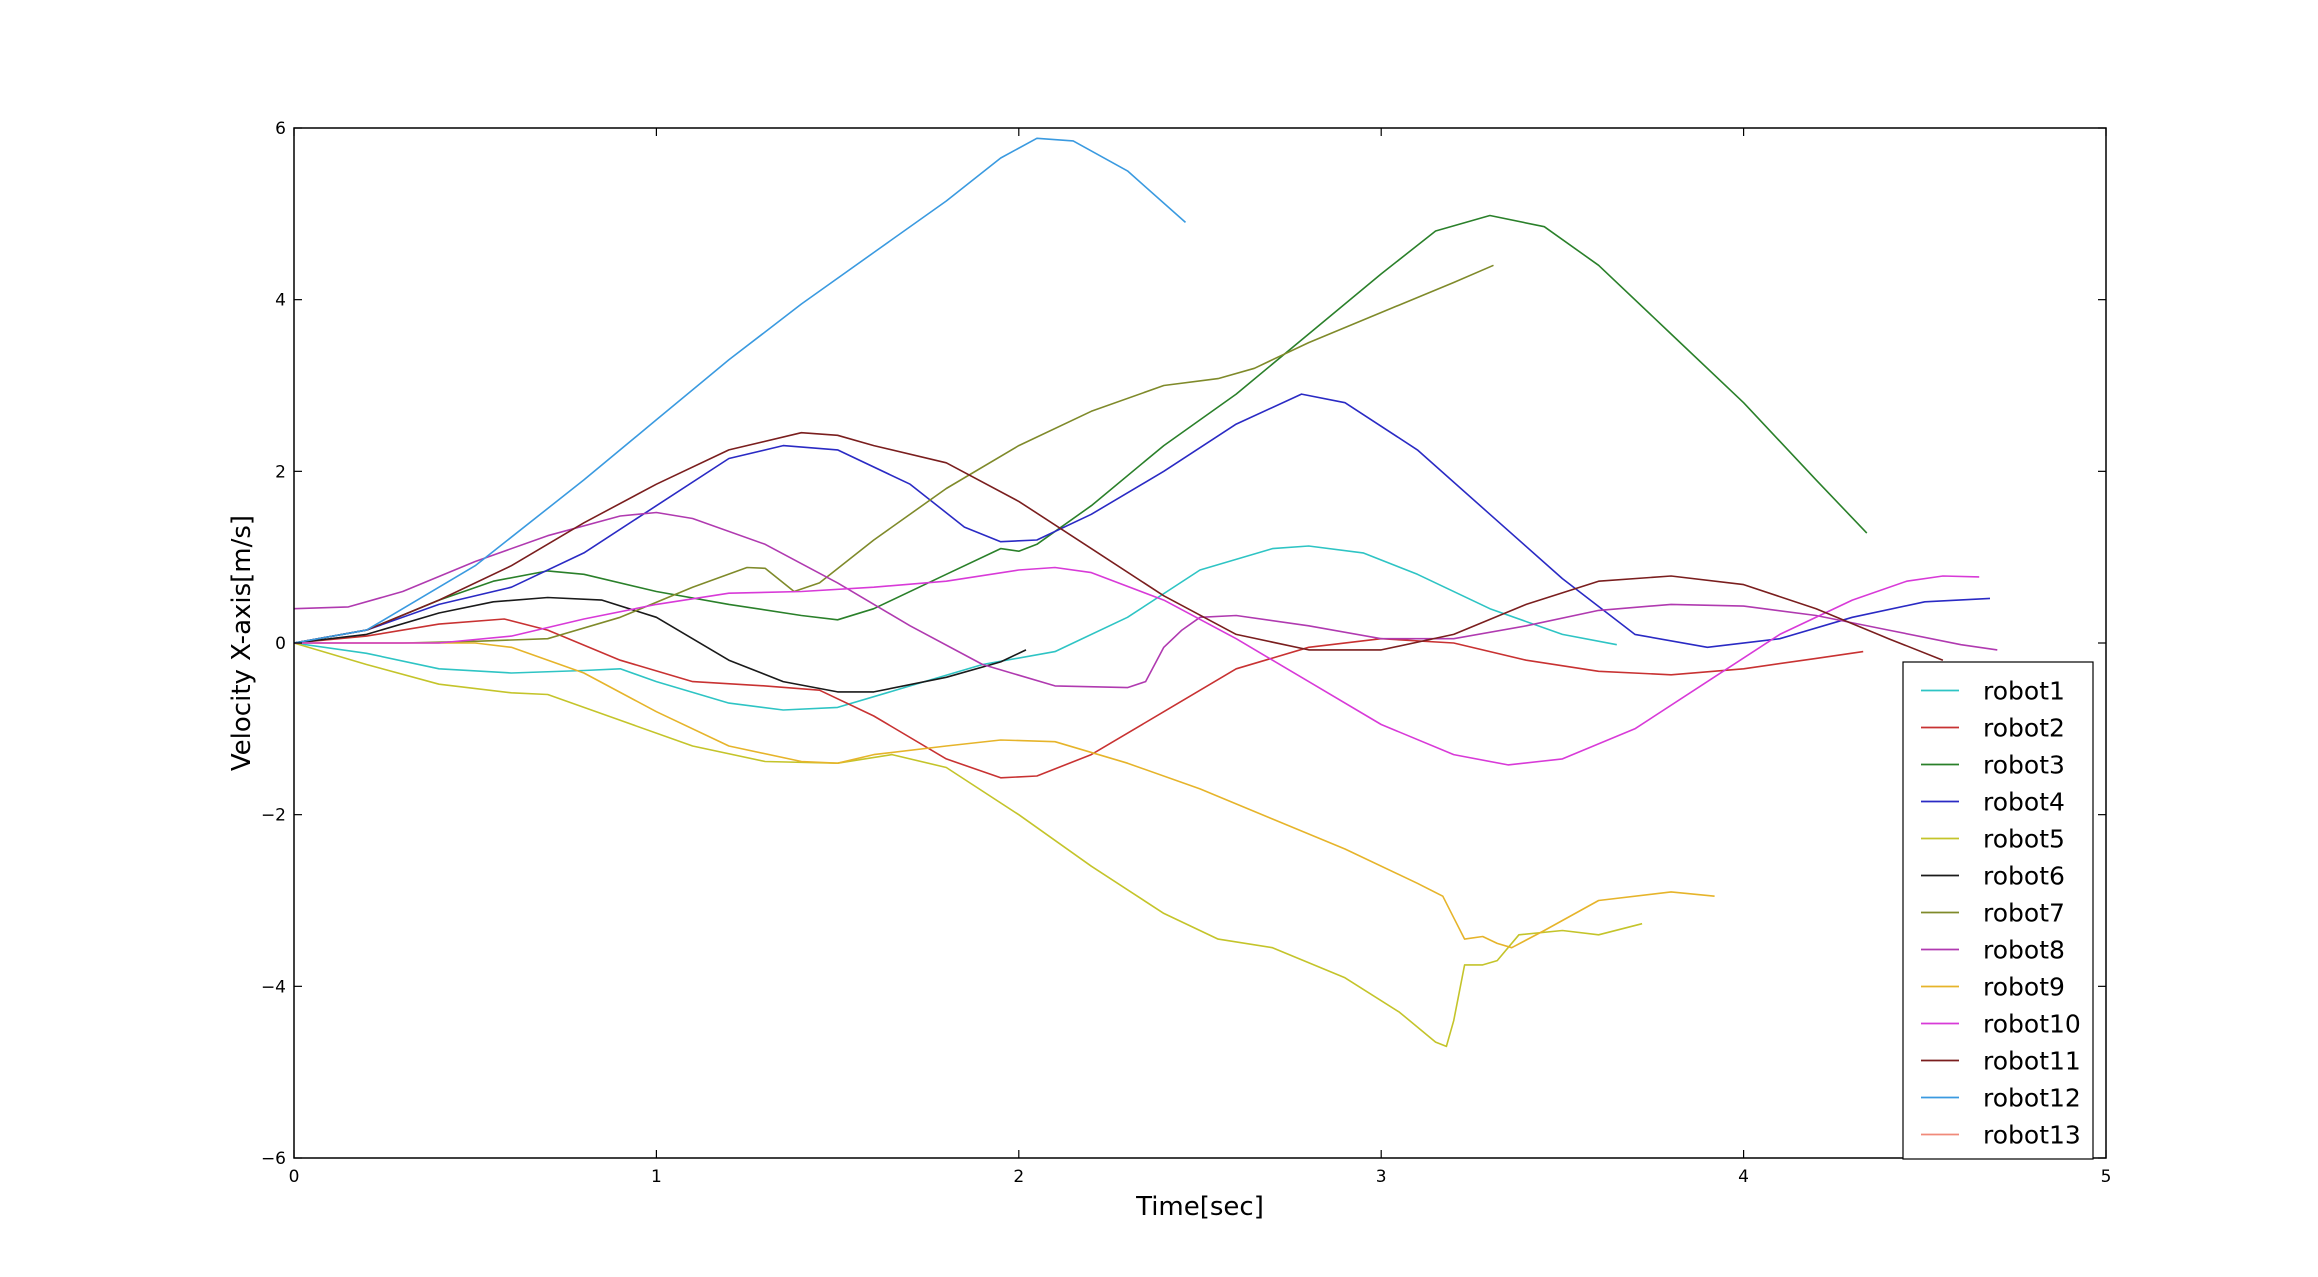 The height and width of the screenshot is (1277, 2318). I want to click on y-tick-label: −6, so click(273, 1159).